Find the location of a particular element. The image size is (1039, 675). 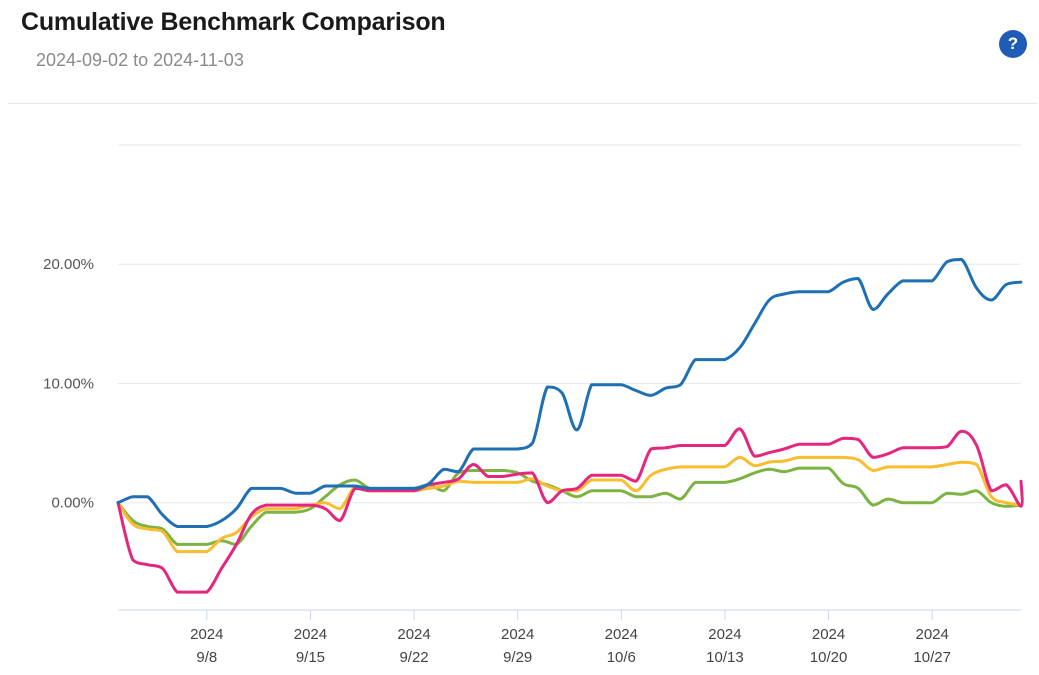

x-tick-label: 10/20 is located at coordinates (829, 657).